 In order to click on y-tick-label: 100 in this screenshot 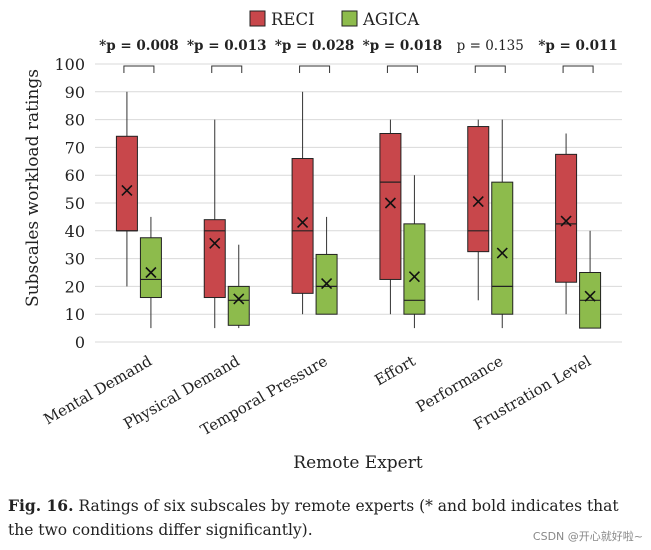, I will do `click(69, 64)`.